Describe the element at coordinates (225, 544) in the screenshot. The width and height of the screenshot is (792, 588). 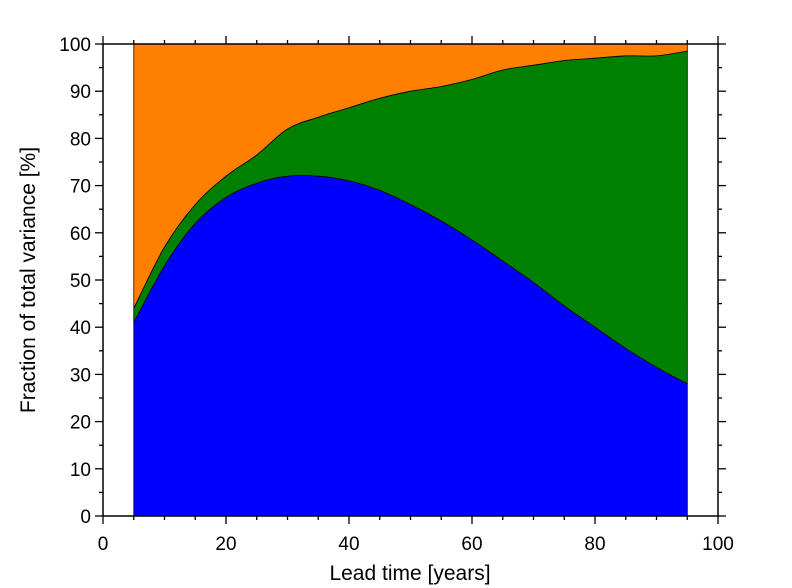
I see `x-tick-label: 20` at that location.